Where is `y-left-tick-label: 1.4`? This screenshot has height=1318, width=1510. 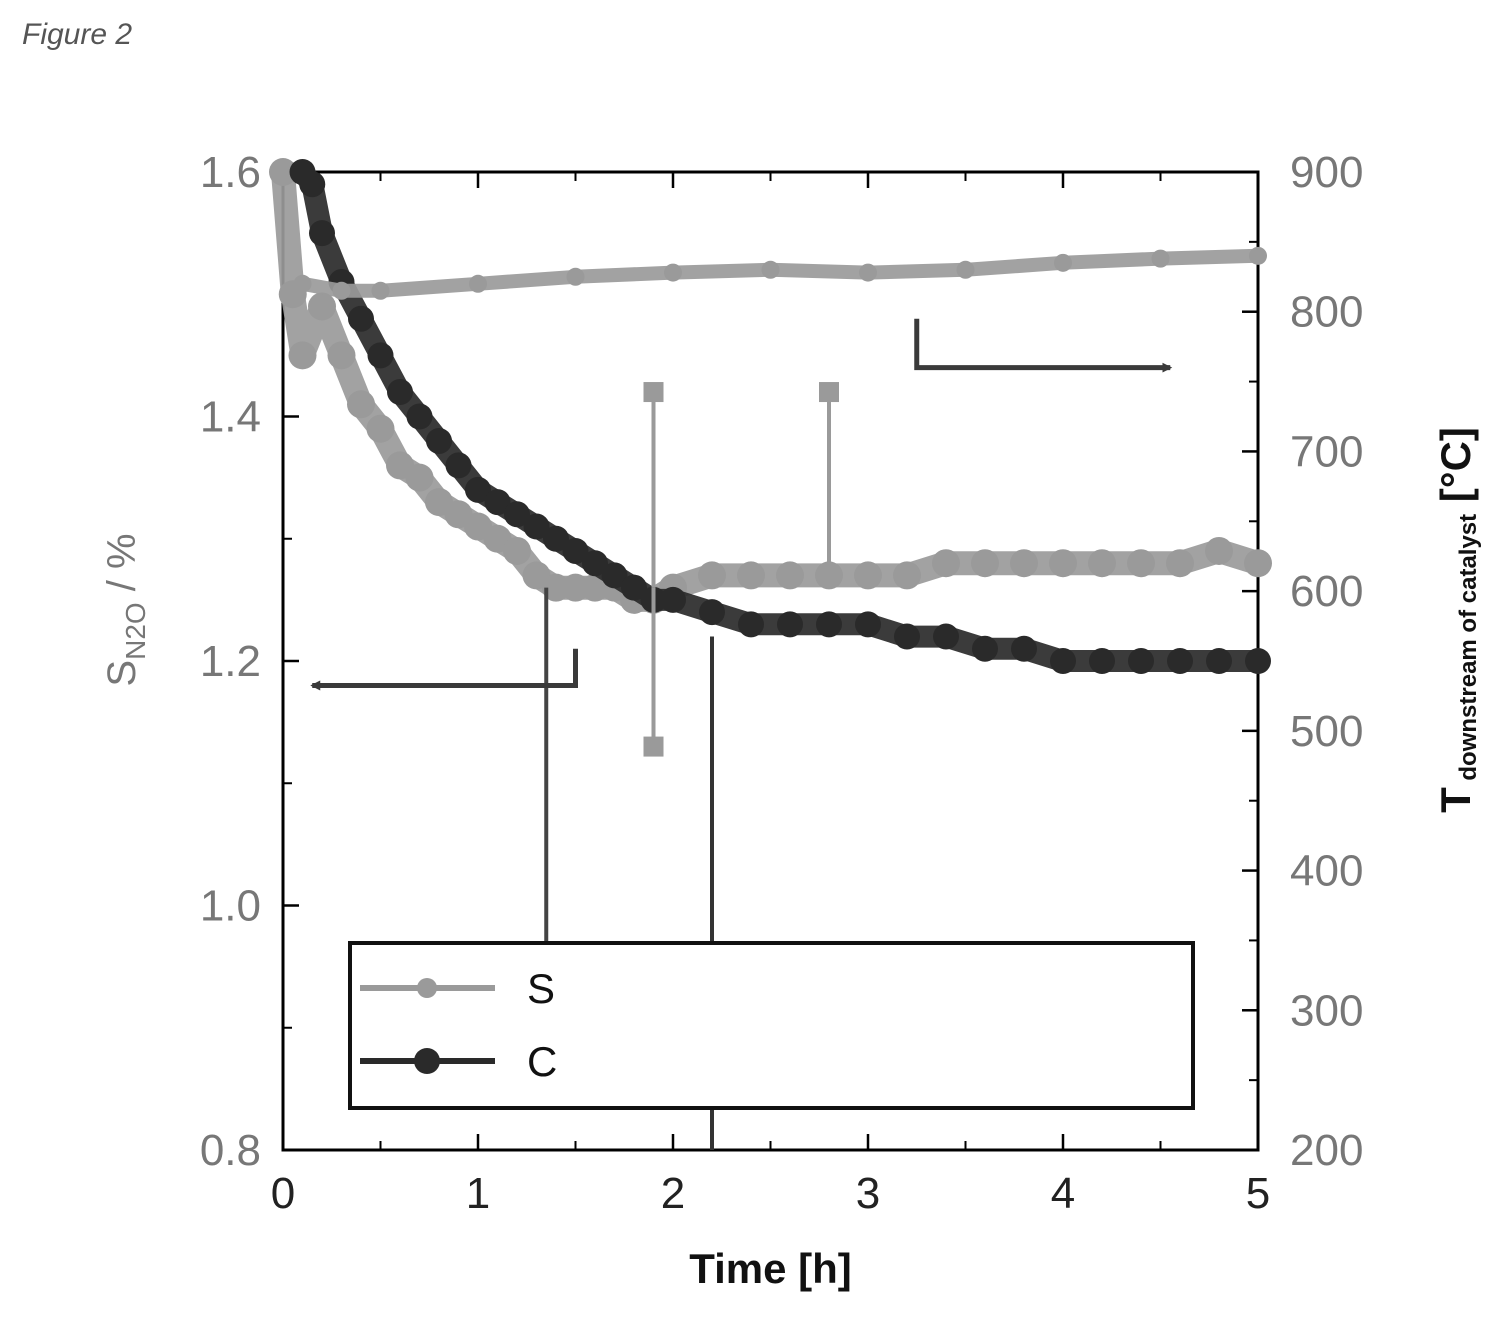 y-left-tick-label: 1.4 is located at coordinates (230, 417).